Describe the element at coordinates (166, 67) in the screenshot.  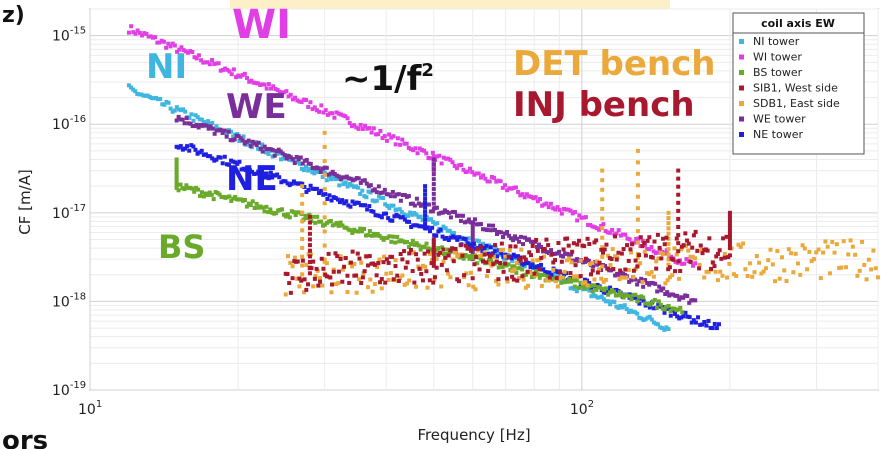
I see `annotation-ni: NI` at that location.